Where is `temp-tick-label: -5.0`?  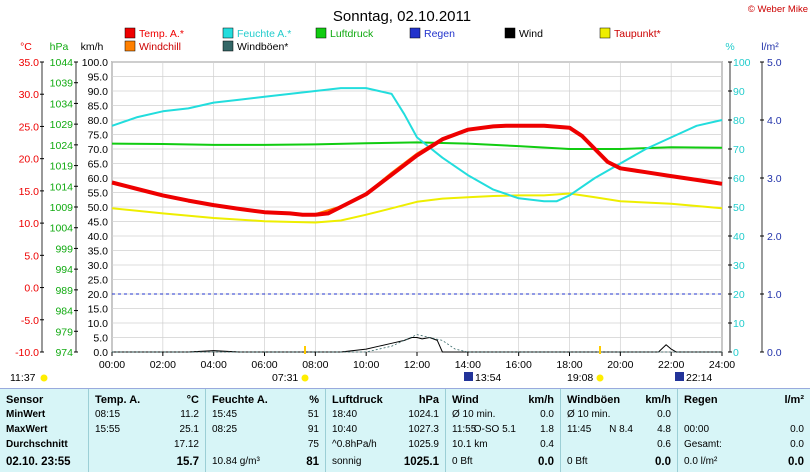
temp-tick-label: -5.0 is located at coordinates (30, 321).